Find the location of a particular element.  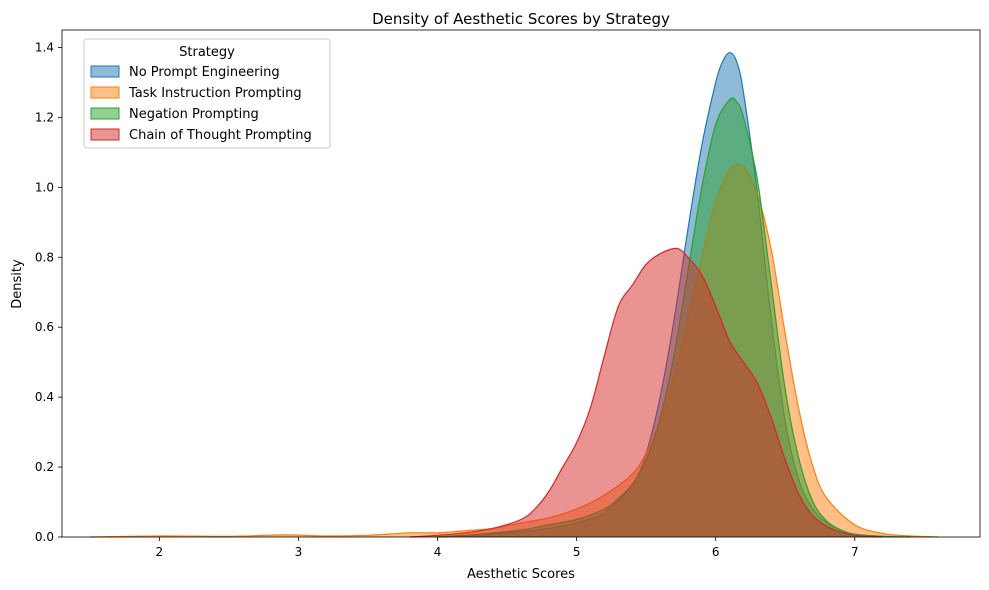

x-tick-label: 3 is located at coordinates (299, 552).